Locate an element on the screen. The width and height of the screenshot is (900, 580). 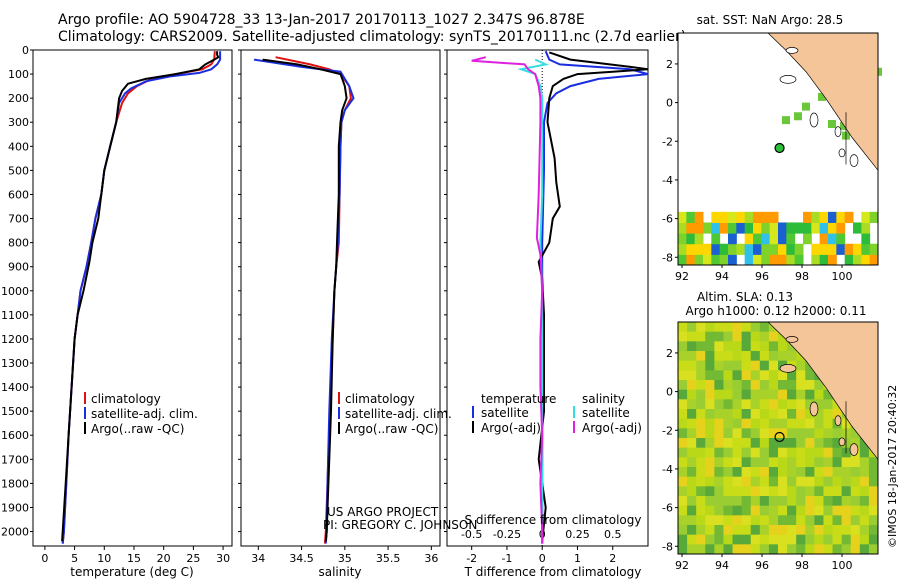
y-tick-label: 900 is located at coordinates (18, 267).